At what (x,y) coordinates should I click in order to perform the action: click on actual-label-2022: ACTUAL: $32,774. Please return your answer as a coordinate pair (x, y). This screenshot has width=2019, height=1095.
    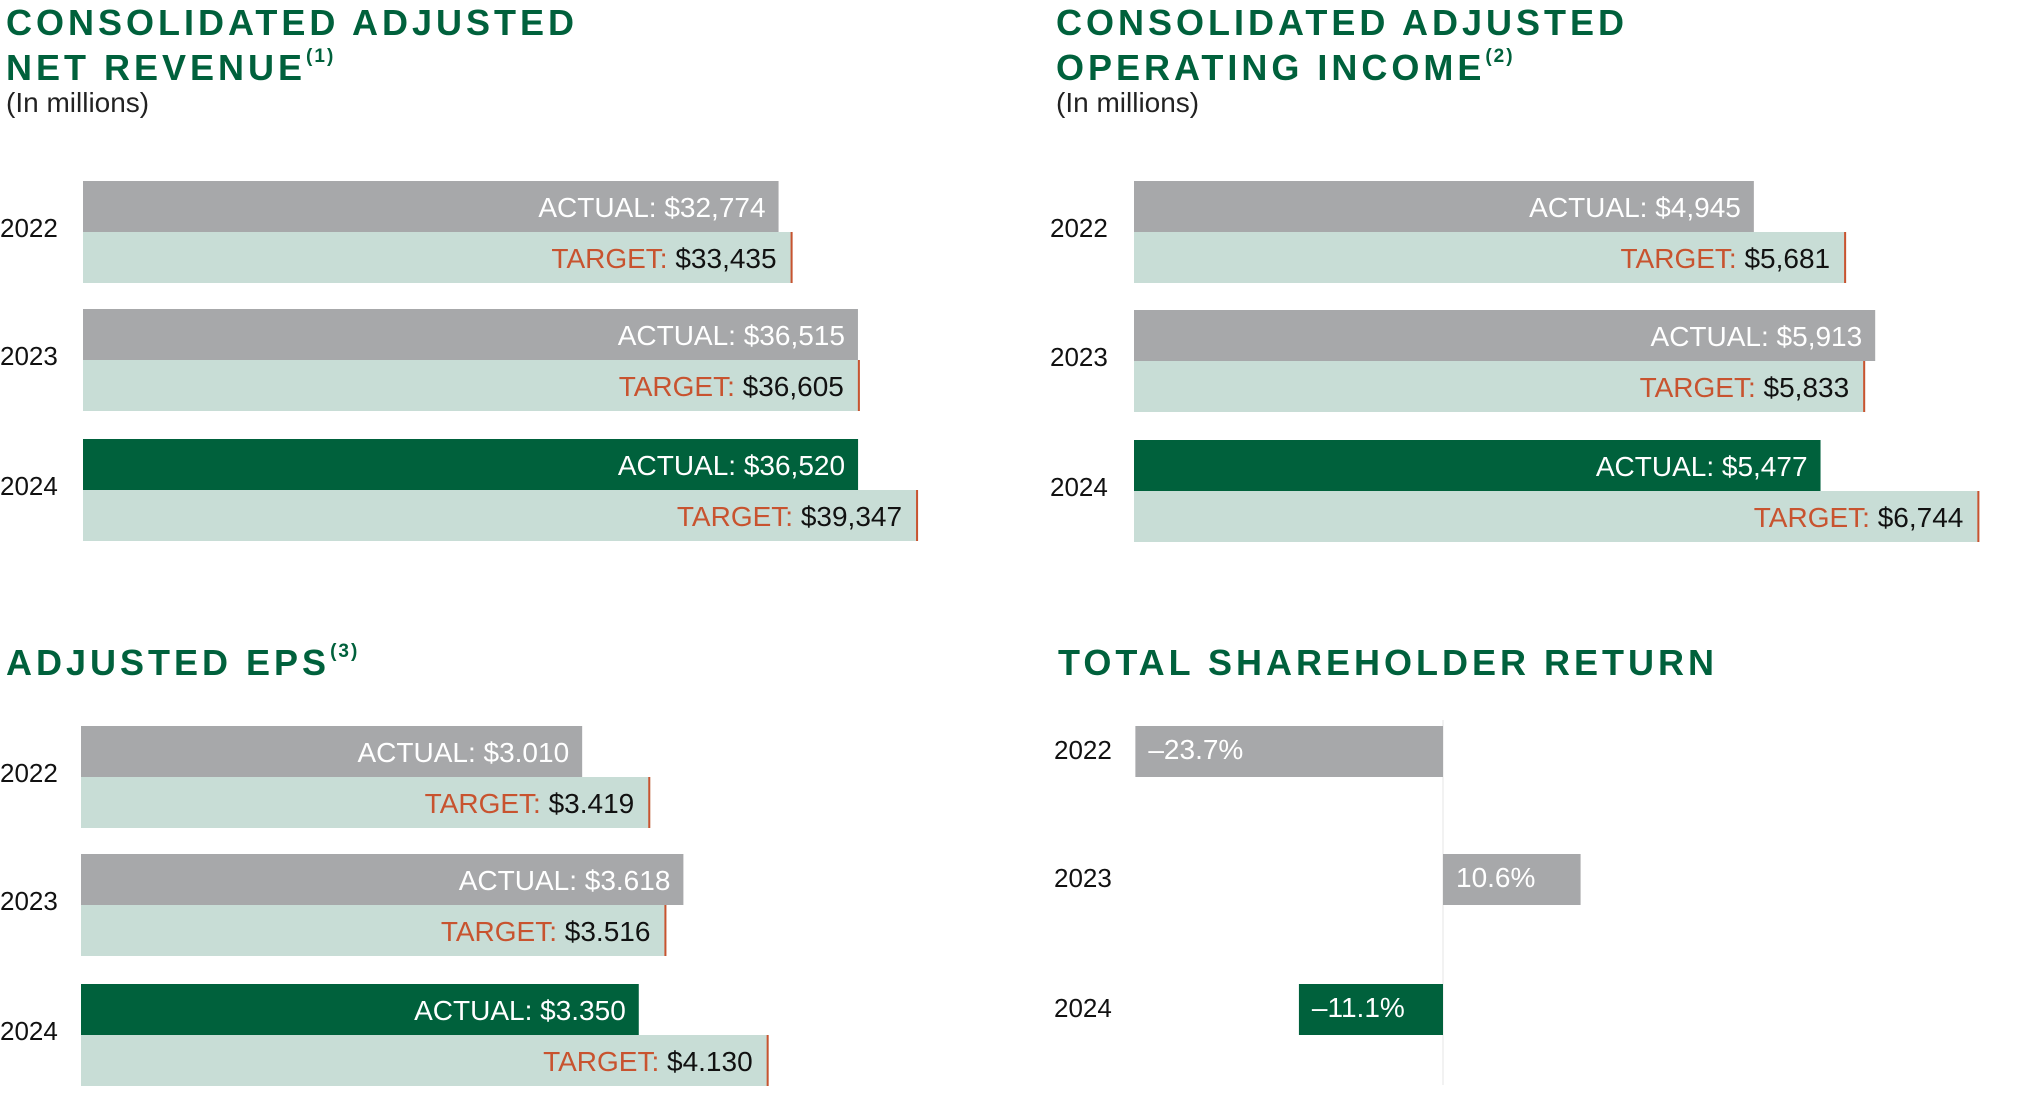
    Looking at the image, I should click on (651, 207).